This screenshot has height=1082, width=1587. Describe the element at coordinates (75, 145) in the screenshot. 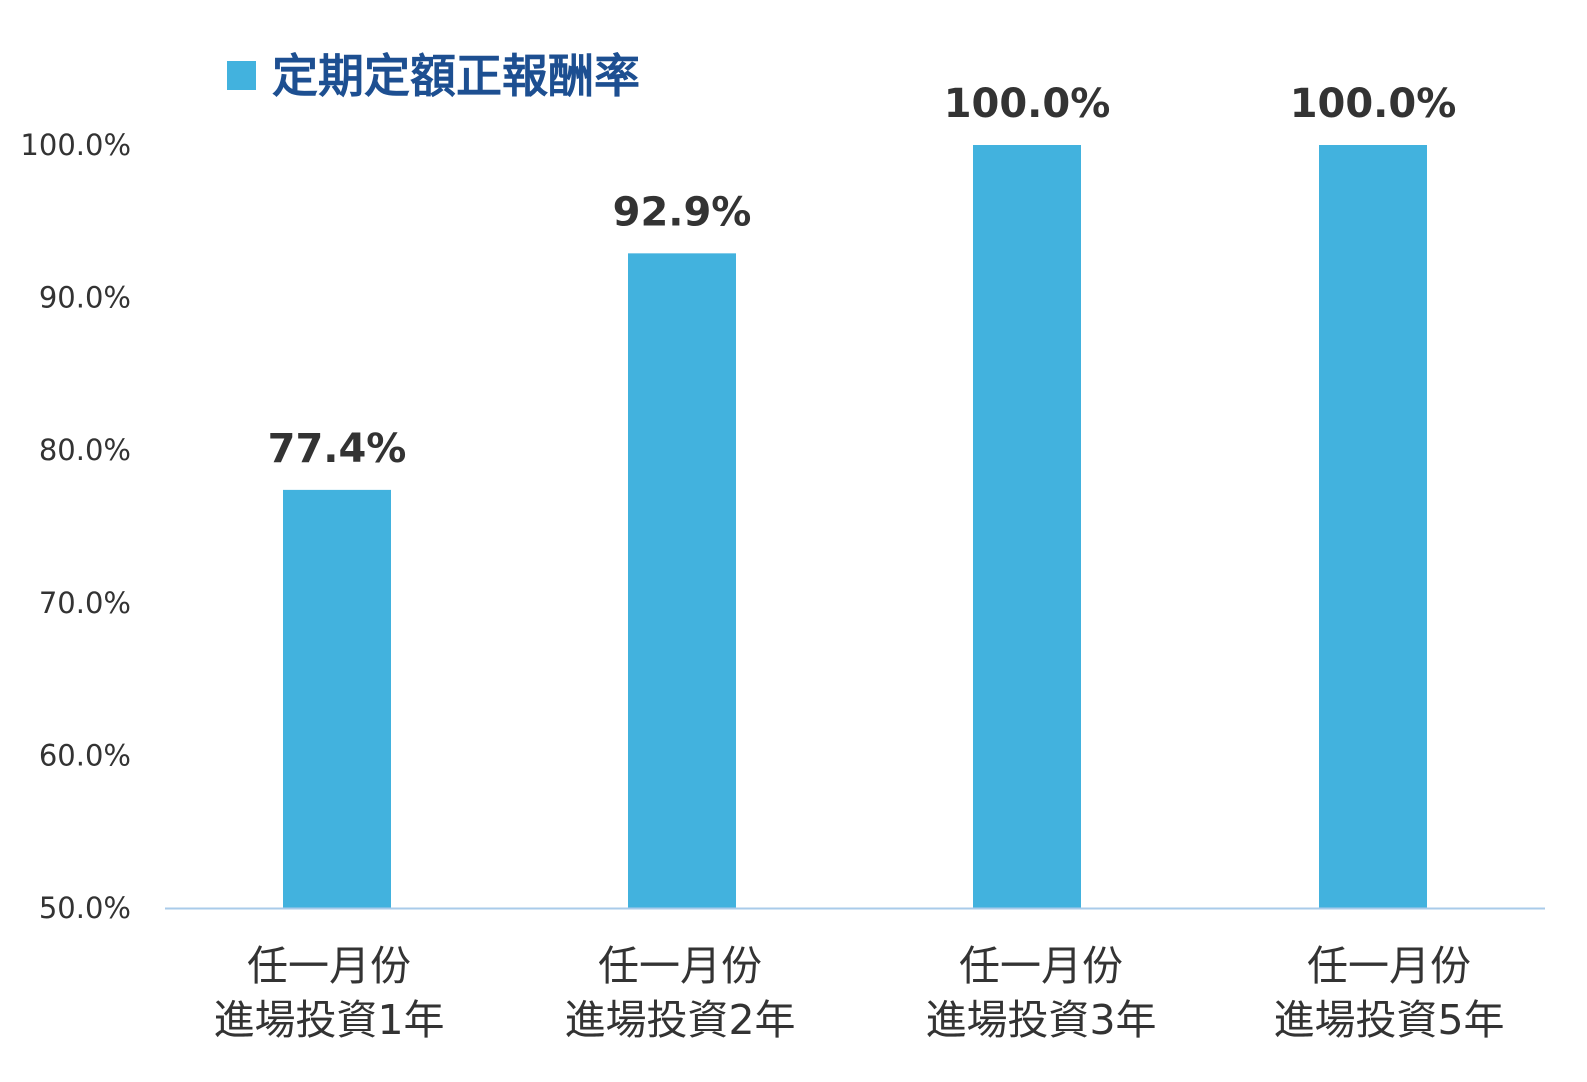

I see `y-tick-label: 100.0%` at that location.